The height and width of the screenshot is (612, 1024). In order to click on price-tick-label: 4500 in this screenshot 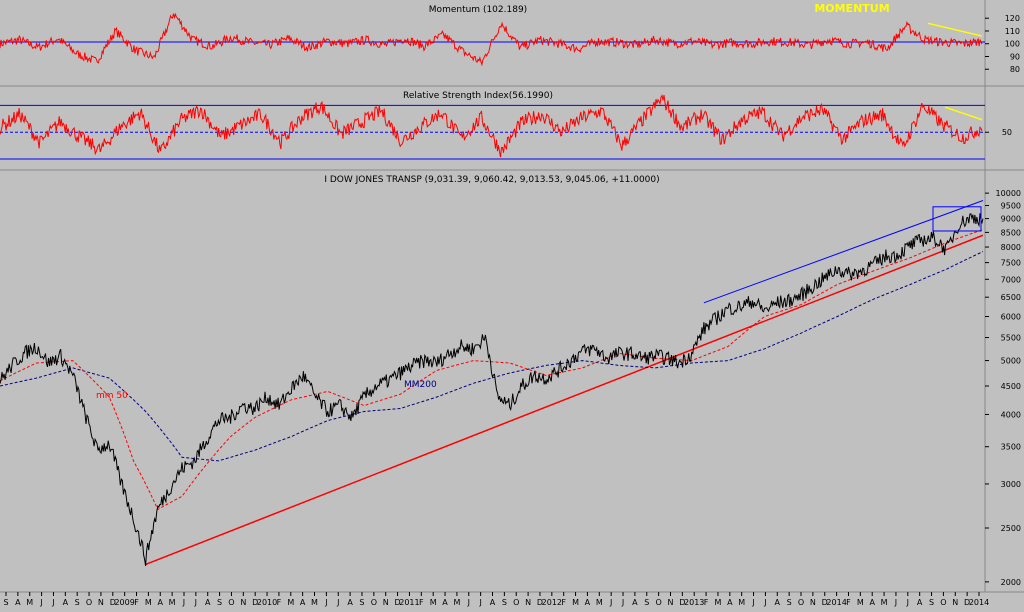, I will do `click(1011, 386)`.